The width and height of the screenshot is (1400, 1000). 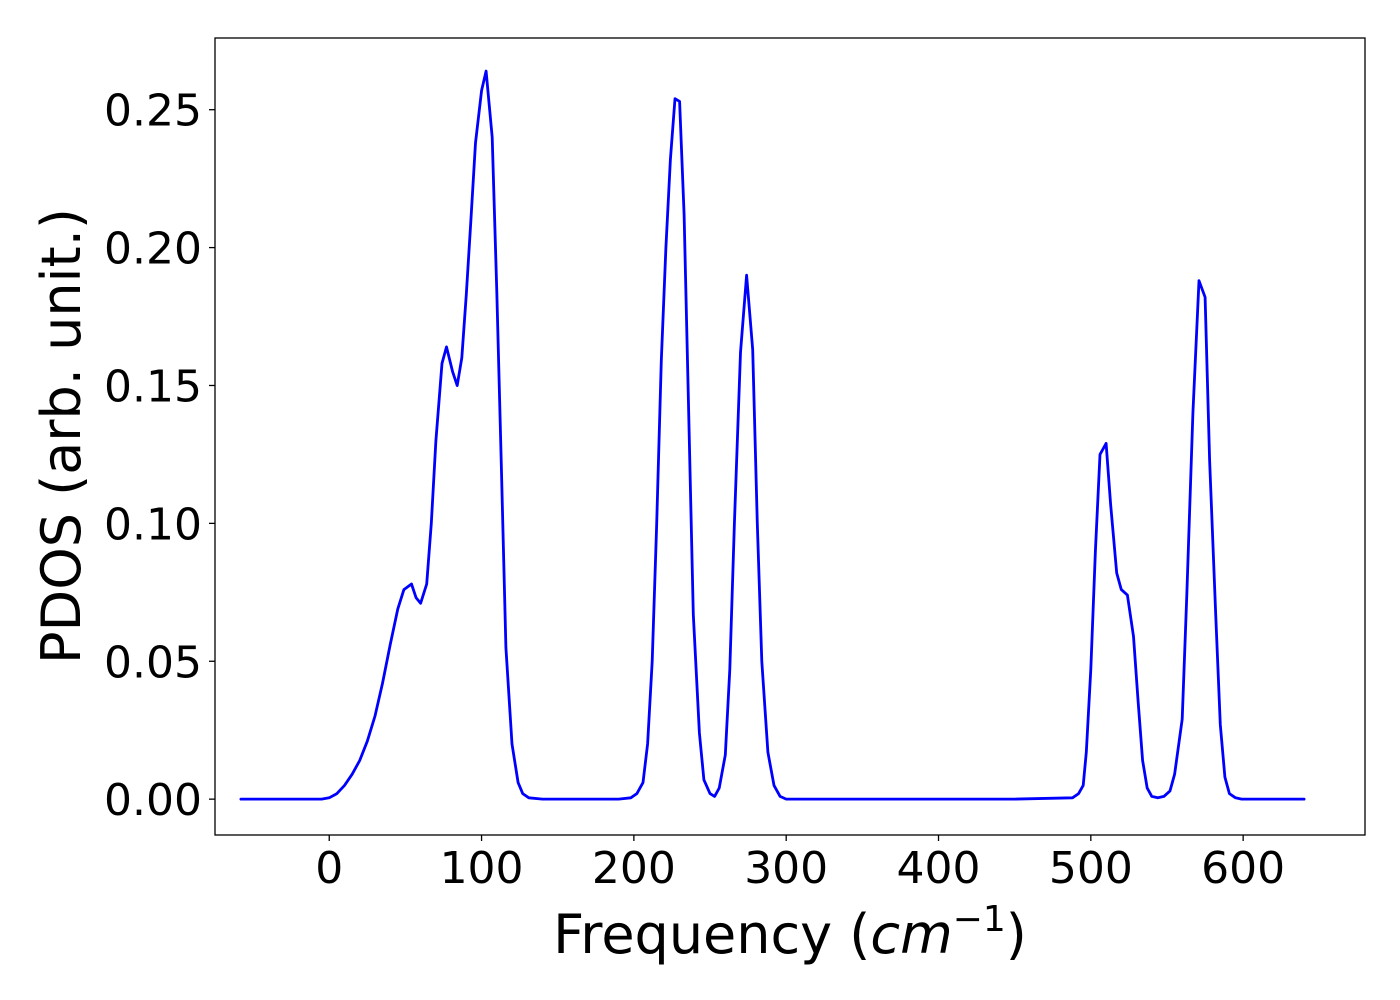 What do you see at coordinates (153, 800) in the screenshot?
I see `y-tick-label: 0.00` at bounding box center [153, 800].